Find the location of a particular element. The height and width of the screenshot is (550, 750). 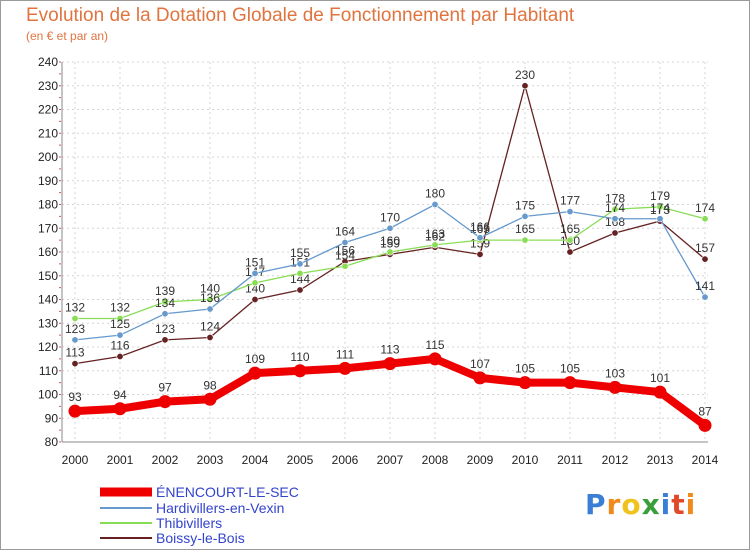

data-label: 134 is located at coordinates (165, 303).